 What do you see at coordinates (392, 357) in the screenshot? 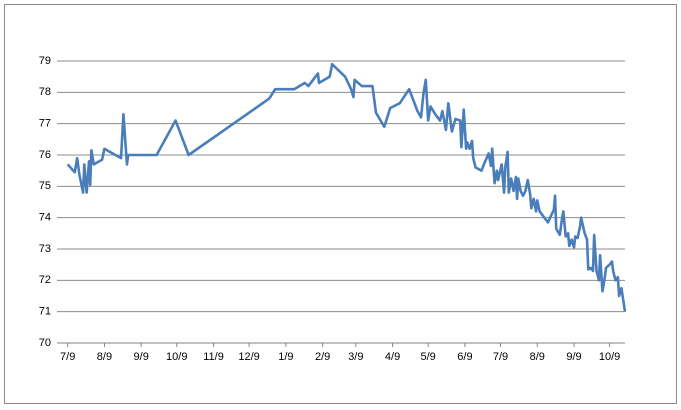
I see `x-tick-label: 4/9` at bounding box center [392, 357].